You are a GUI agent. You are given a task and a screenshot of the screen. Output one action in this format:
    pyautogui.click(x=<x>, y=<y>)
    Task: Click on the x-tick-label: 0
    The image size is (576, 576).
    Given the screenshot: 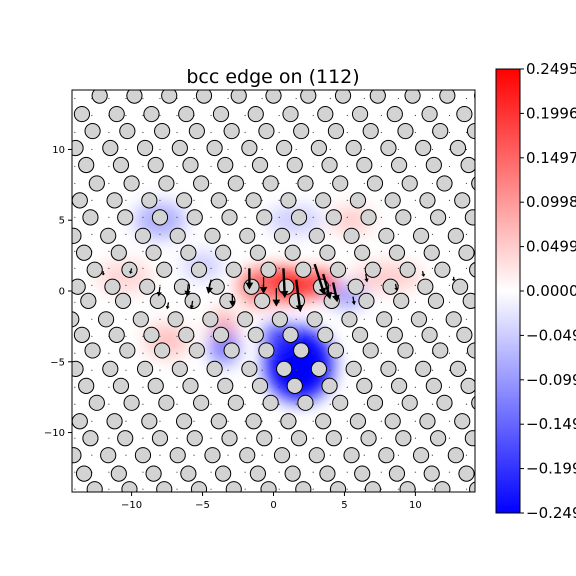 What is the action you would take?
    pyautogui.click(x=273, y=505)
    